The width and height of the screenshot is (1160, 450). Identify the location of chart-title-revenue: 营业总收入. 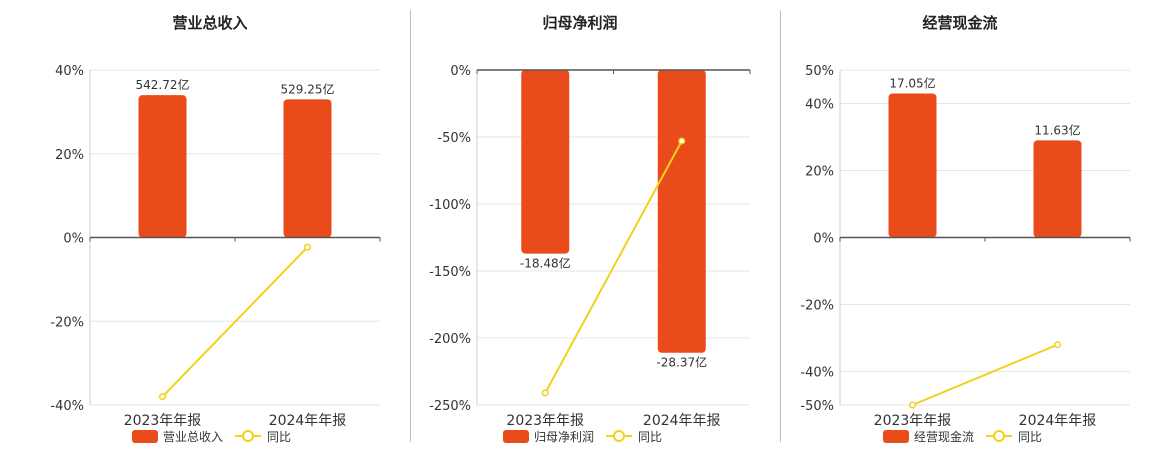
(210, 23).